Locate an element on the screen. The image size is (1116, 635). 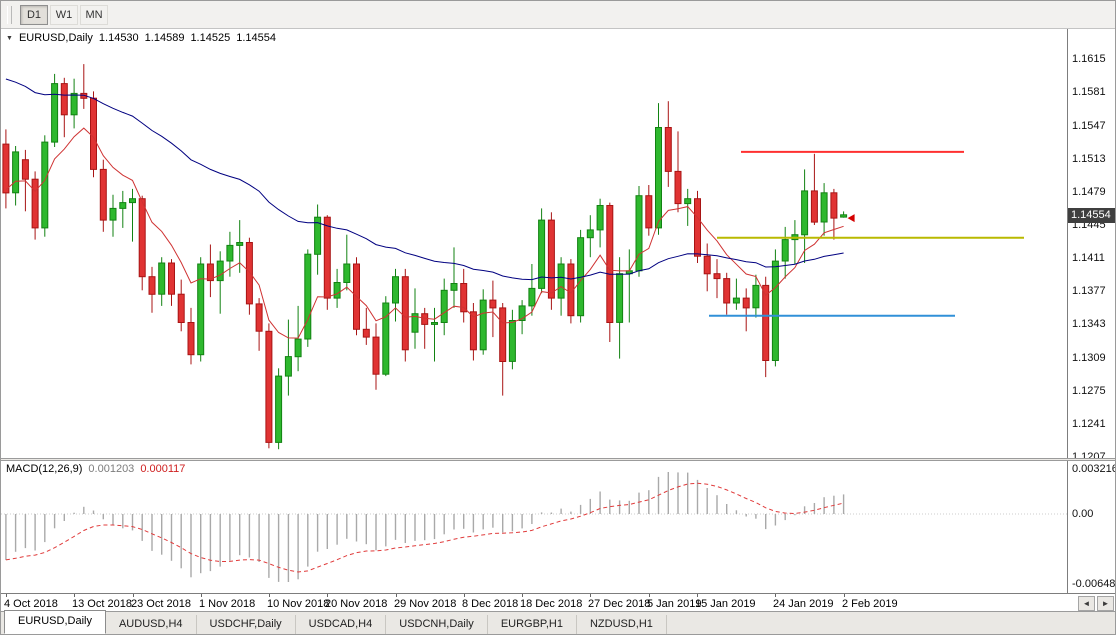
macd-axis: 0.003216 0.00 -0.006485 is located at coordinates (1091, 527).